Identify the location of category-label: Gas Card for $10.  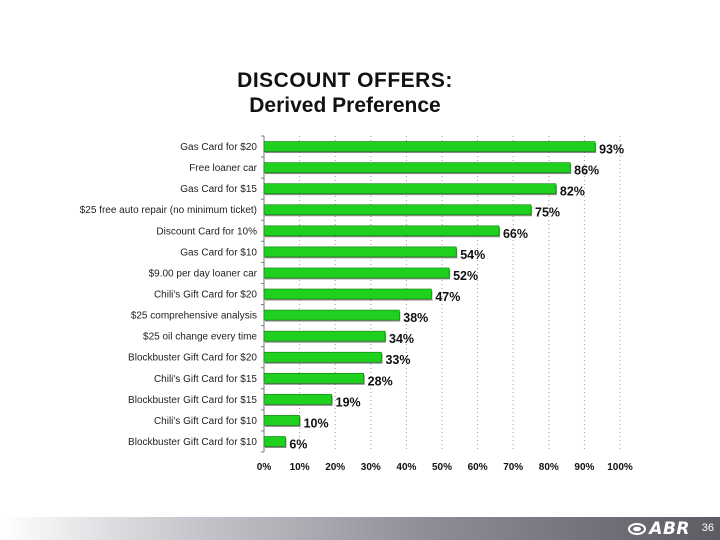
(218, 252).